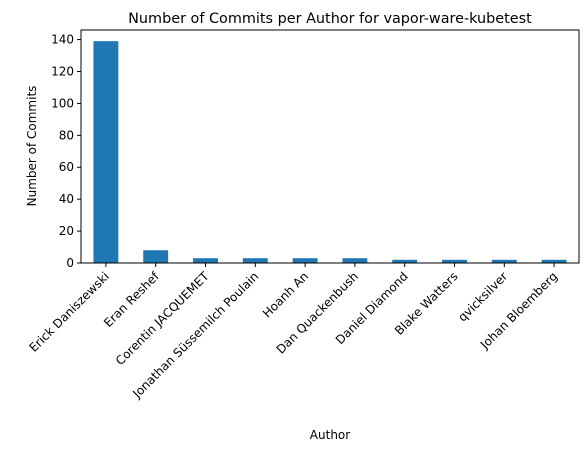  What do you see at coordinates (62, 71) in the screenshot?
I see `y-tick-label: 120` at bounding box center [62, 71].